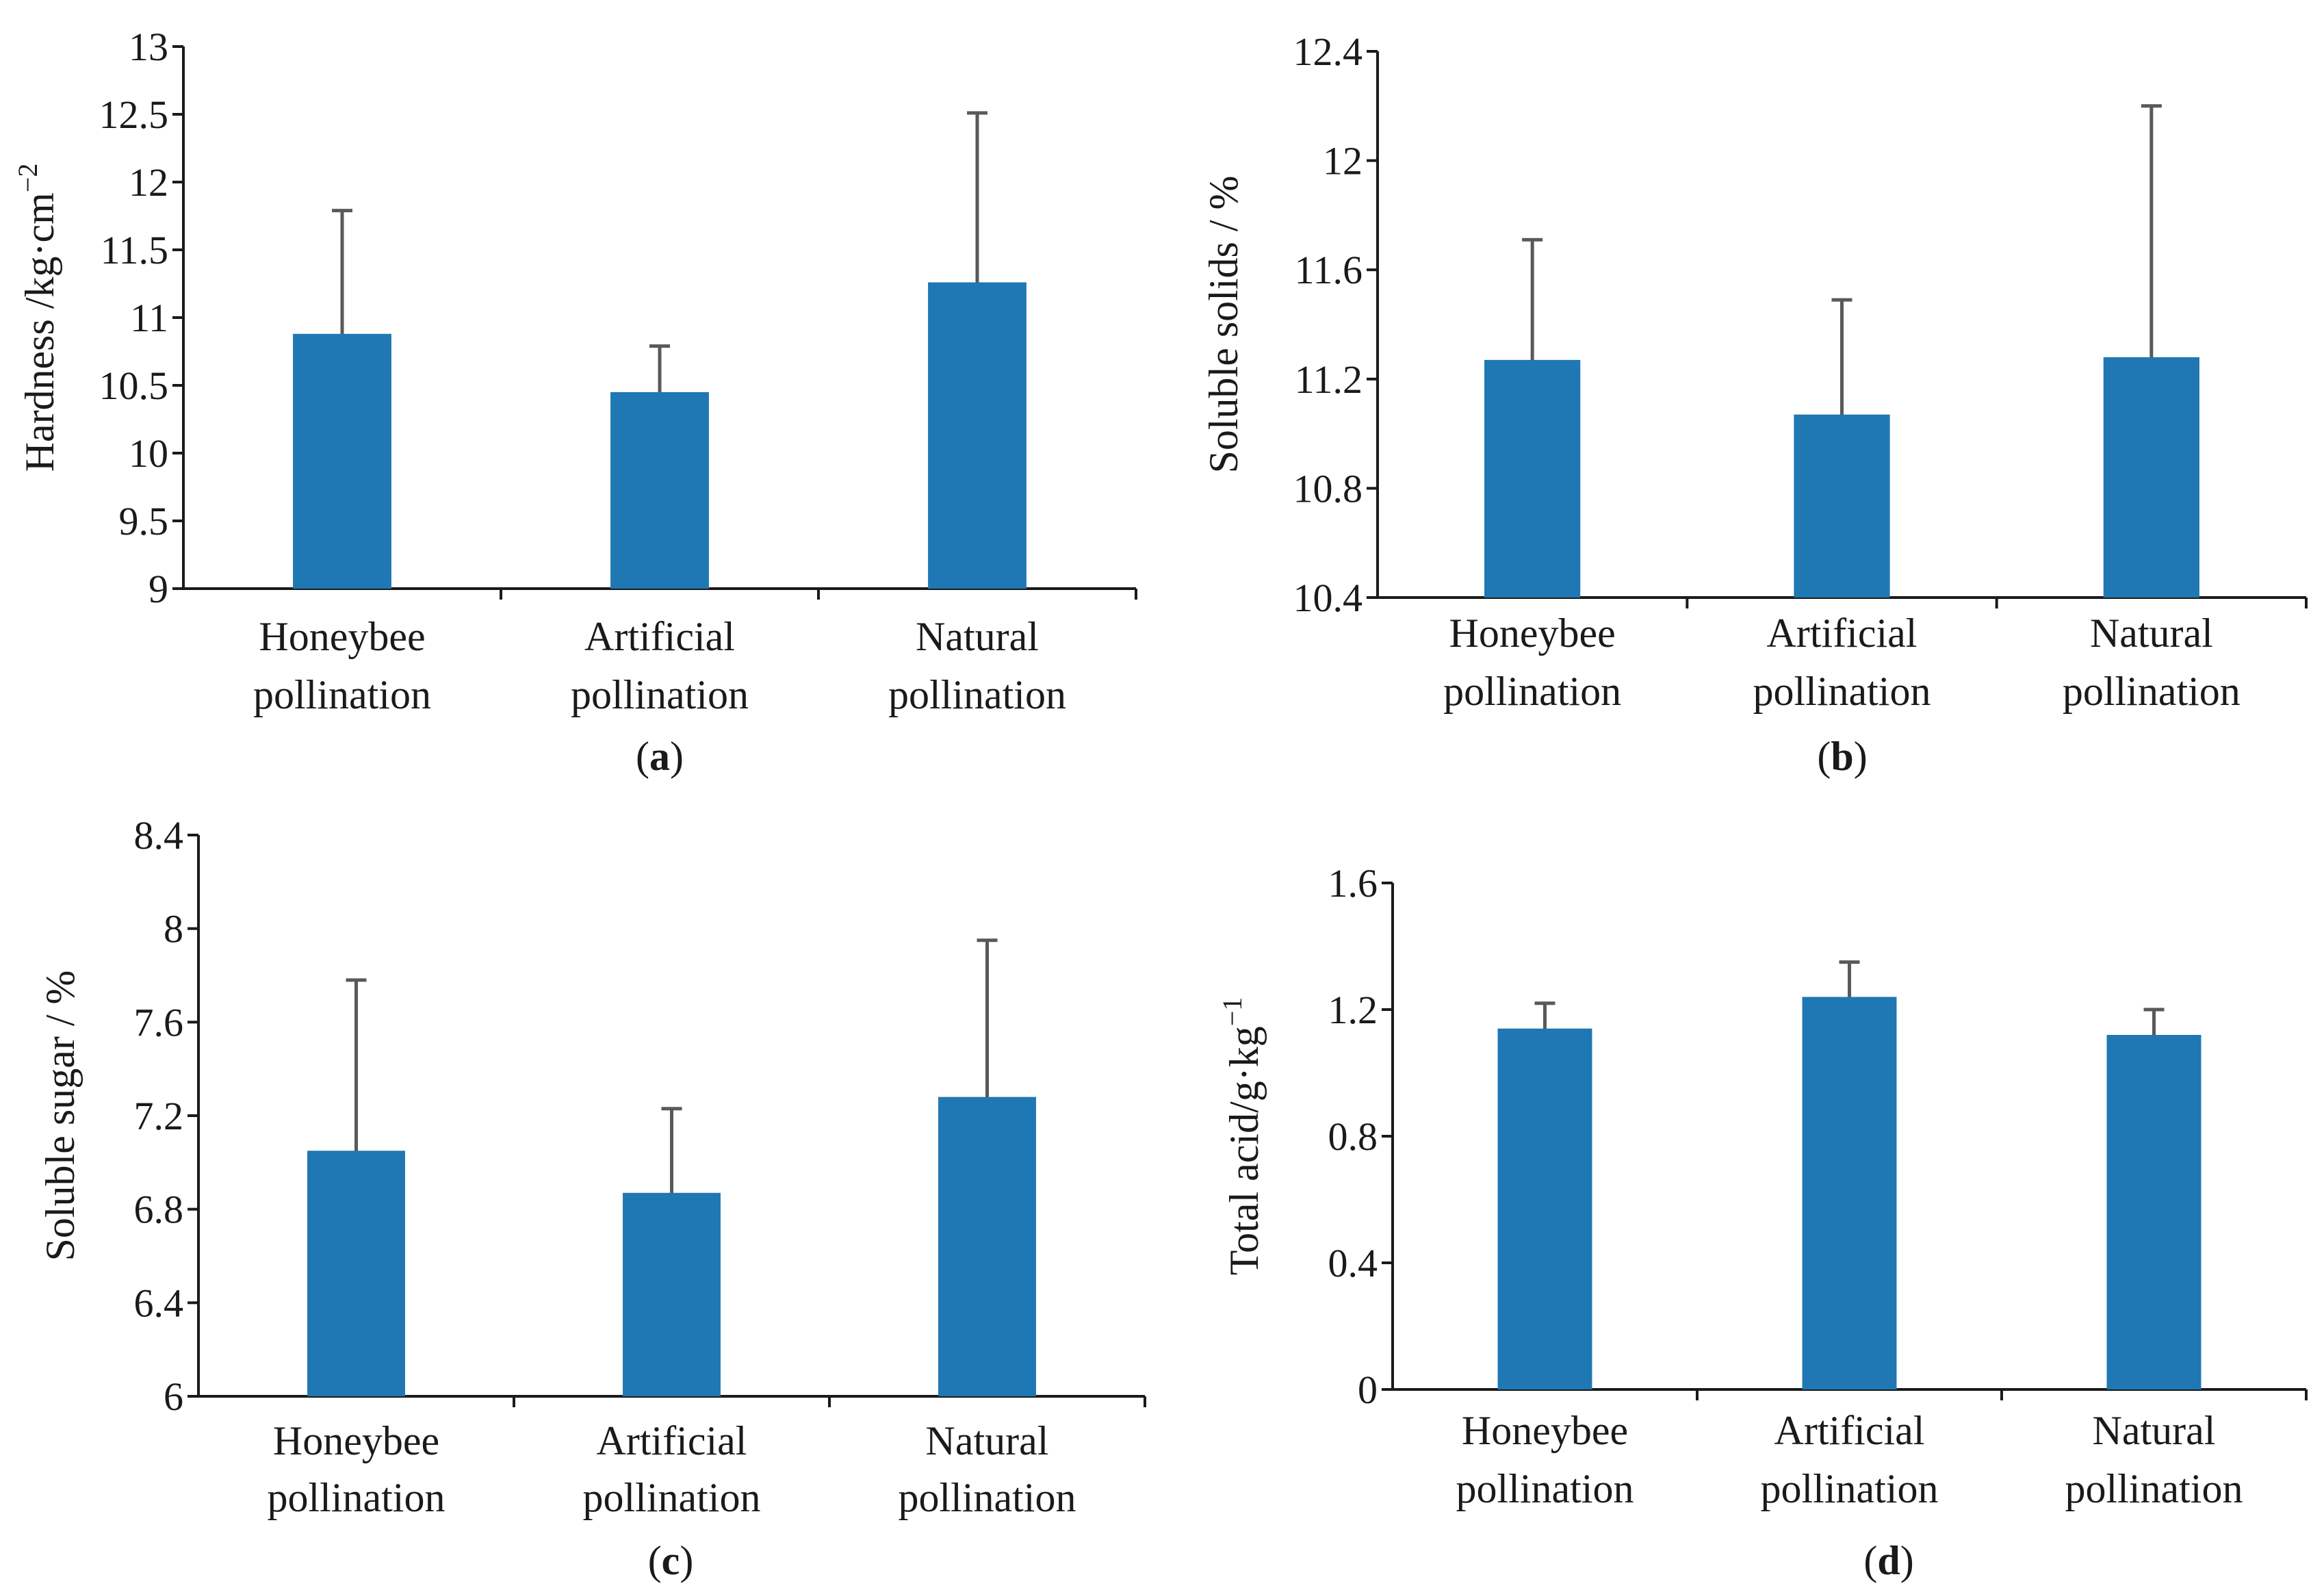  I want to click on y-tick-label: 10, so click(148, 453).